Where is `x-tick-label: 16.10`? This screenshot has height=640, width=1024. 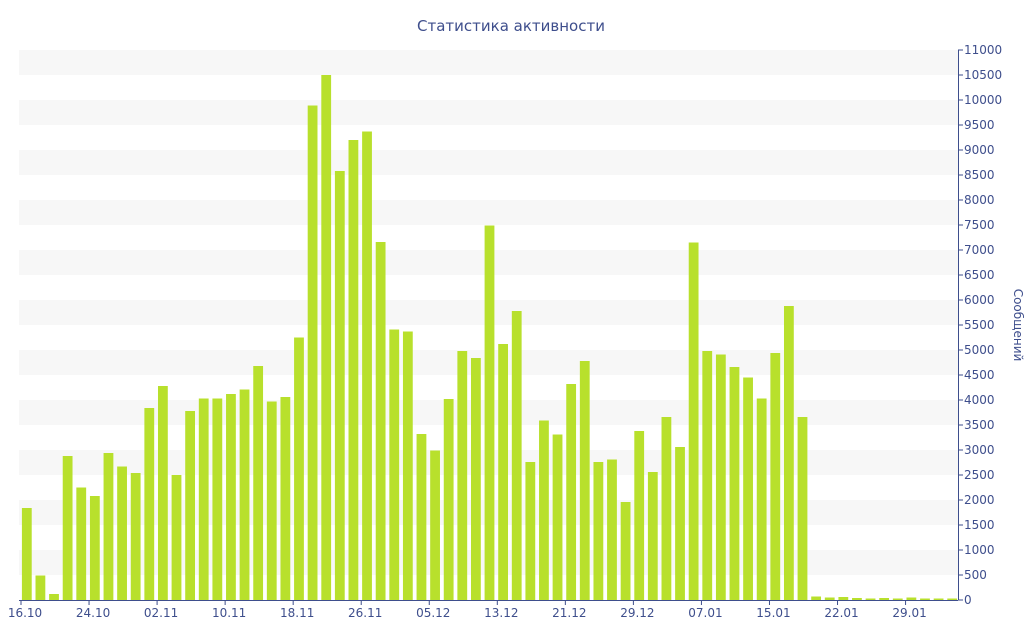
x-tick-label: 16.10 is located at coordinates (25, 613).